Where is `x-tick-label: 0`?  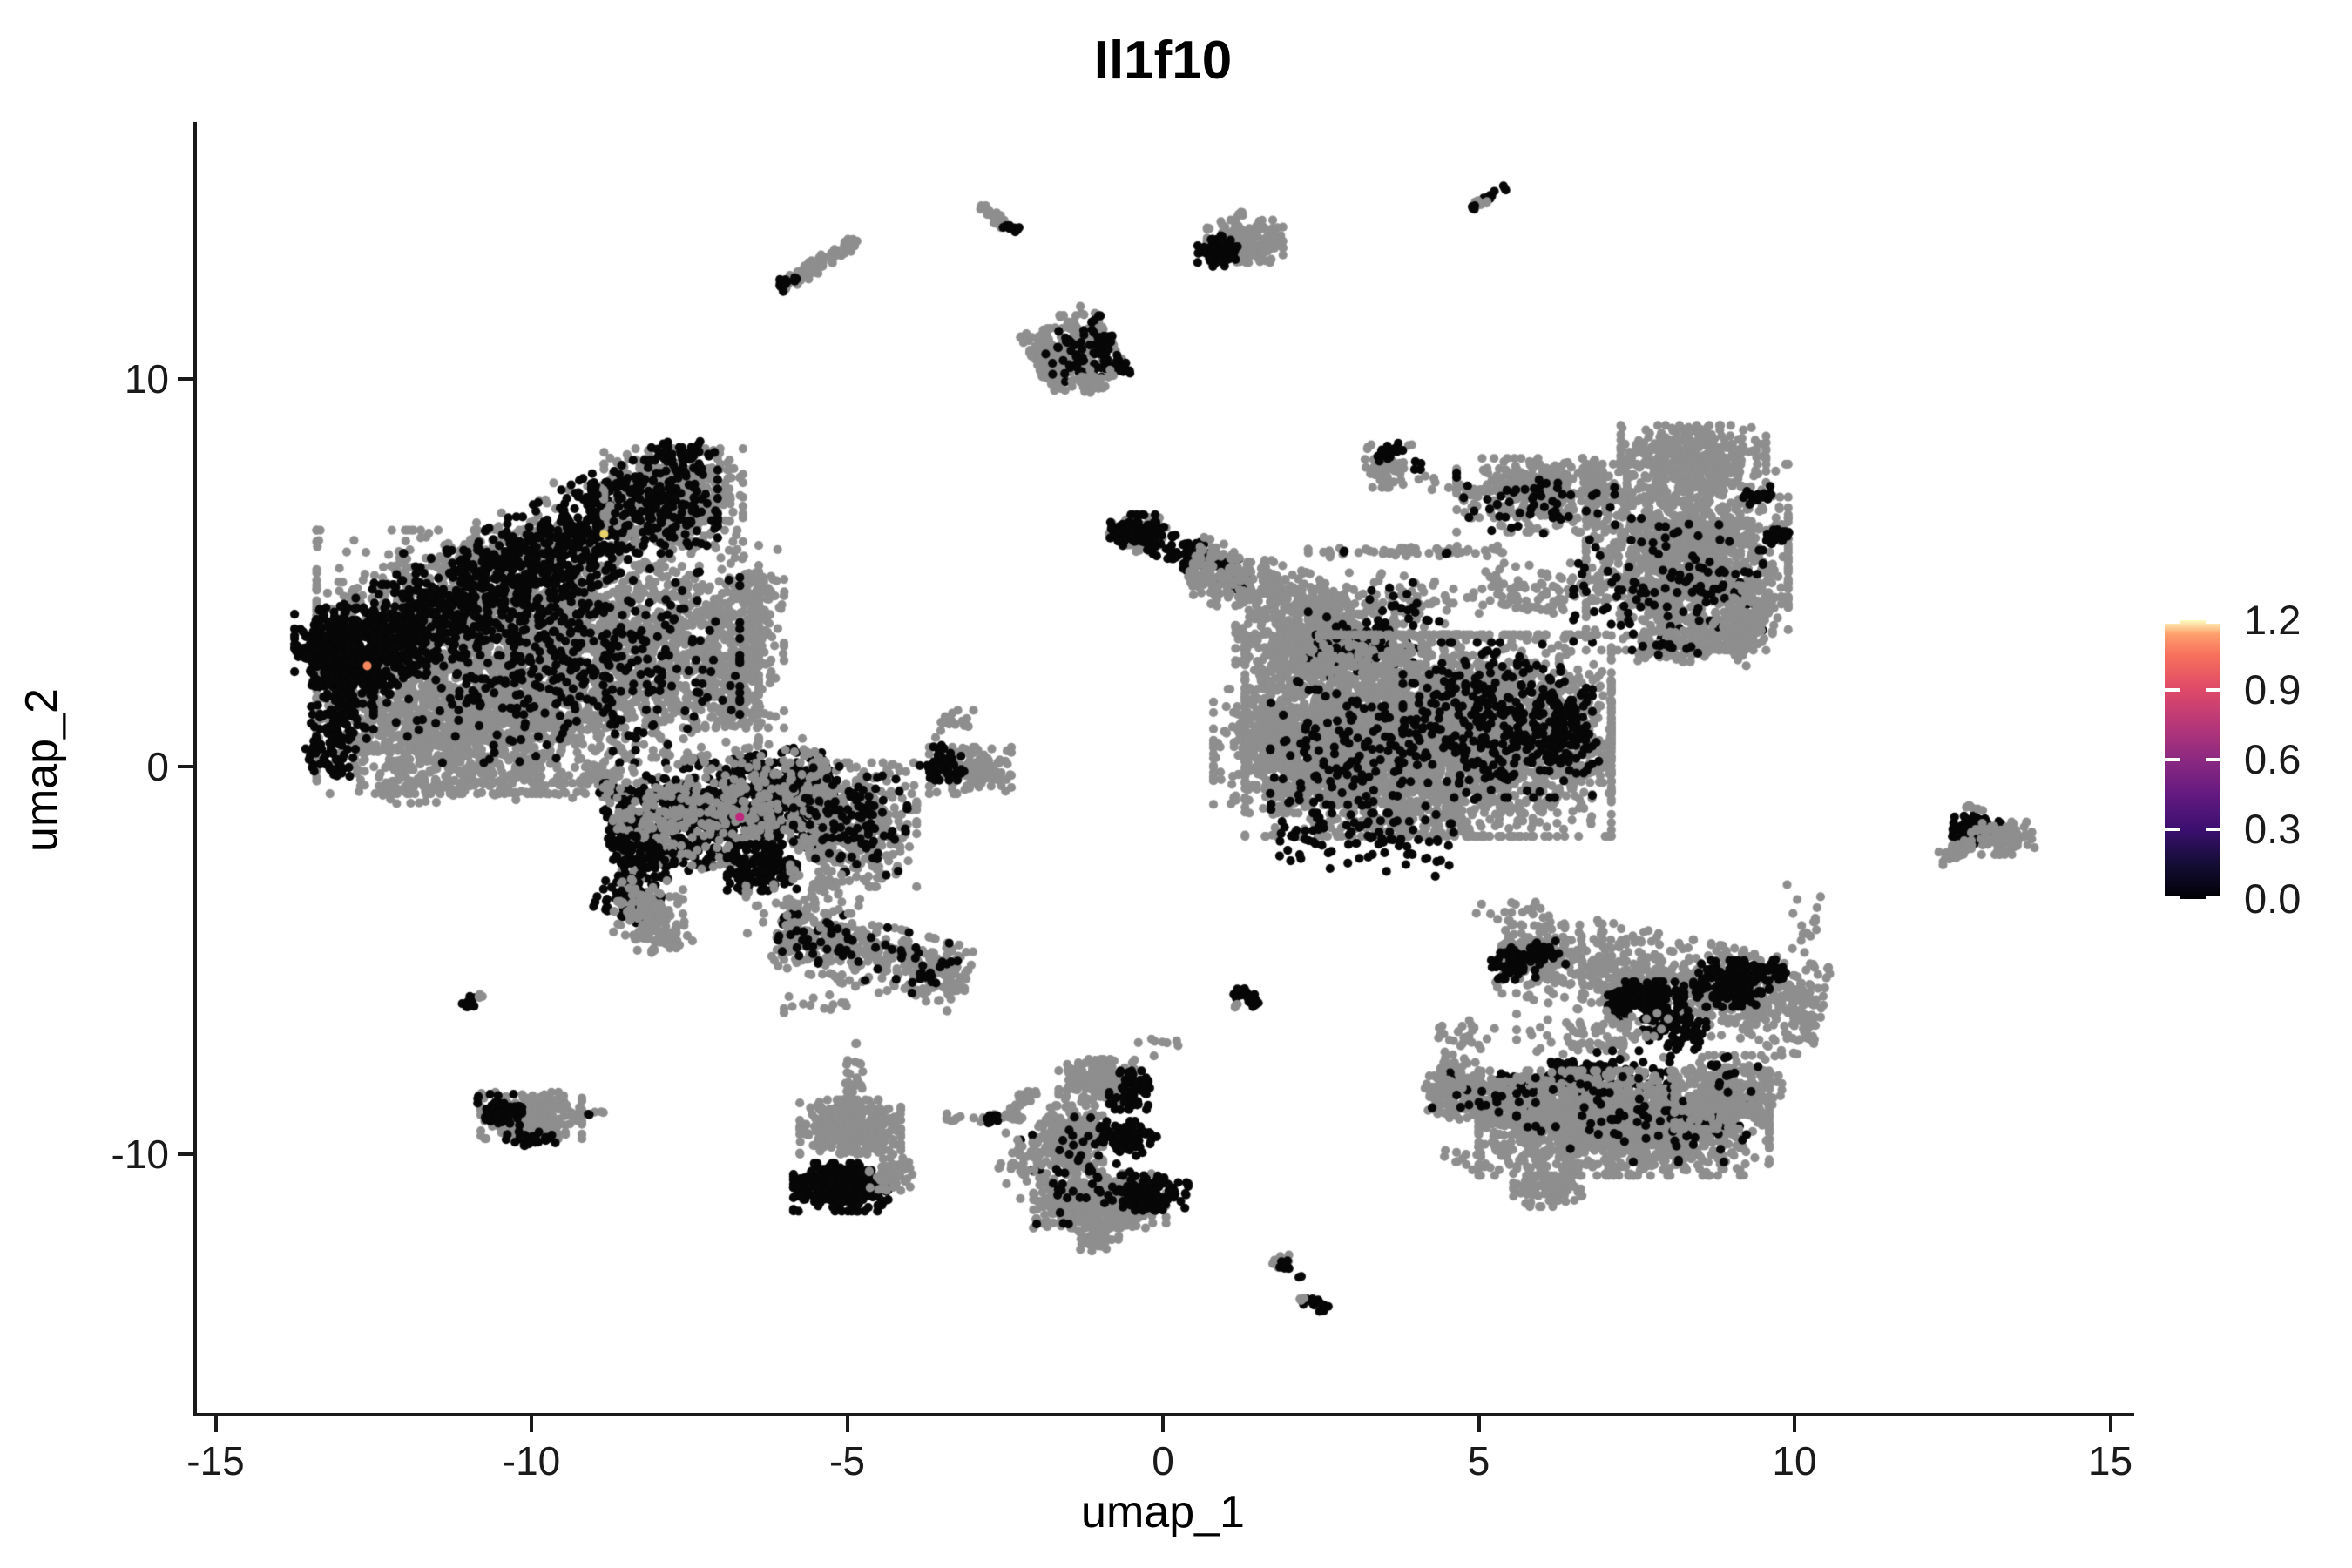 x-tick-label: 0 is located at coordinates (1163, 1461).